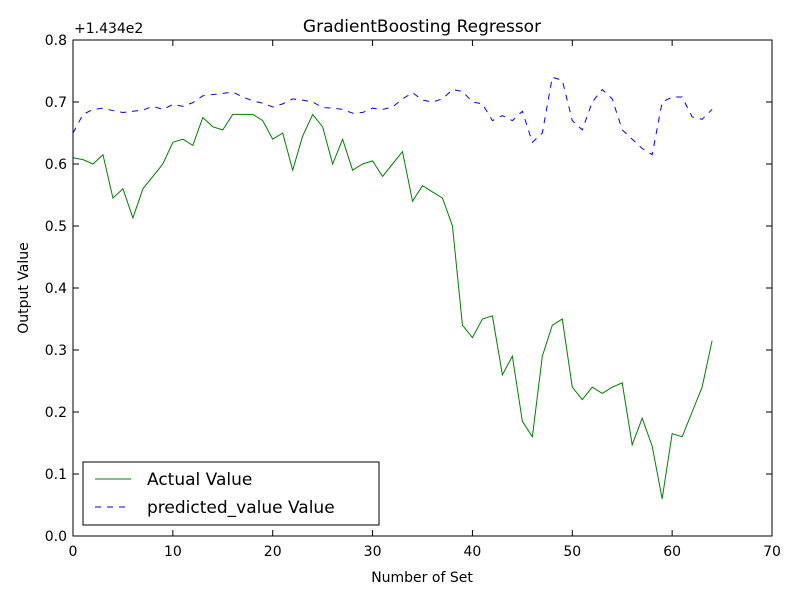 This screenshot has width=800, height=600. What do you see at coordinates (56, 289) in the screenshot?
I see `y-tick-label: 0.4` at bounding box center [56, 289].